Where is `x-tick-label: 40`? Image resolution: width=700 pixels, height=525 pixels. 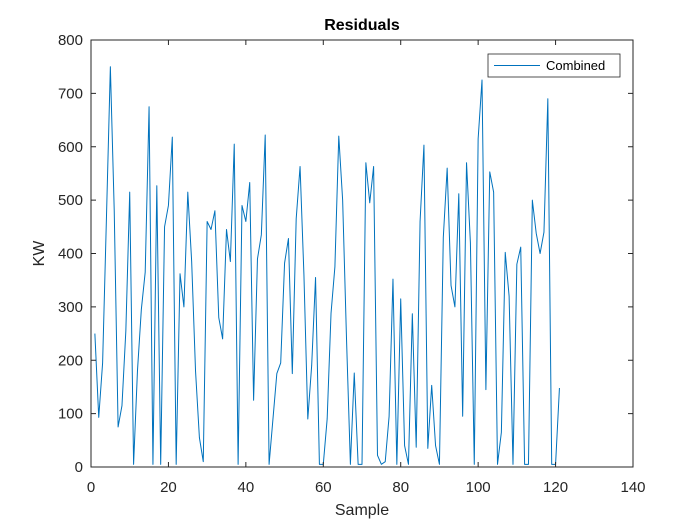 x-tick-label: 40 is located at coordinates (246, 487).